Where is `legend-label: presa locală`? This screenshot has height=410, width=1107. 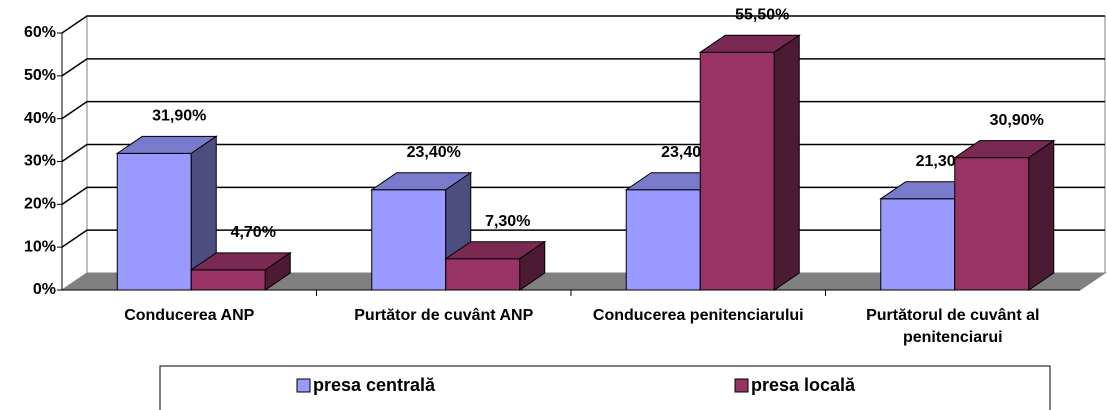 legend-label: presa locală is located at coordinates (803, 385).